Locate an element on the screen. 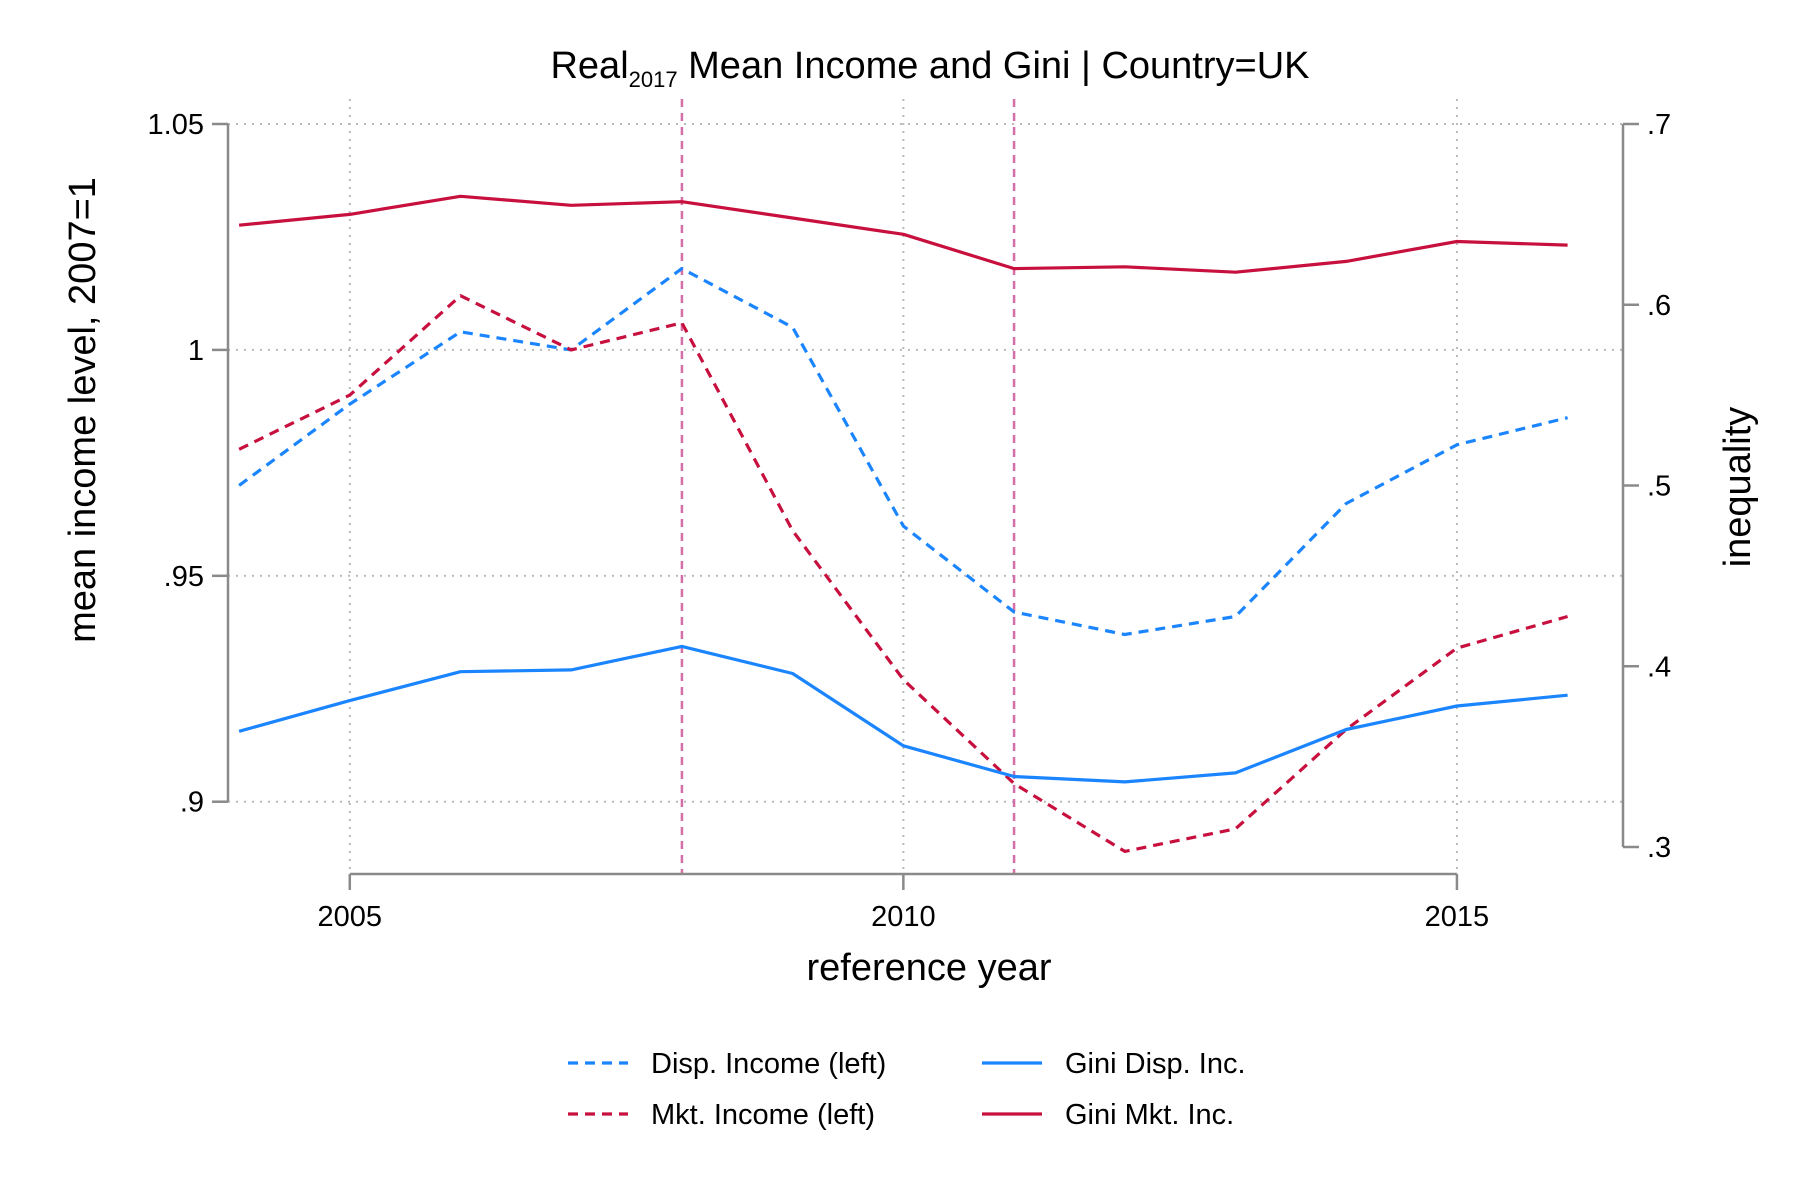  y-right-tick-label: .3 is located at coordinates (1659, 848).